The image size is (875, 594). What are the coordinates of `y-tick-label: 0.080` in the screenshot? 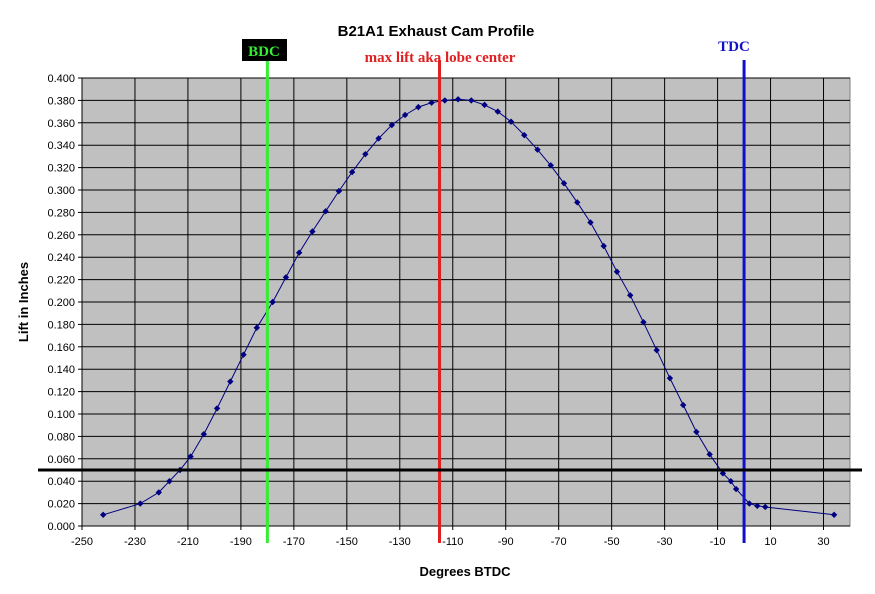 It's located at (61, 437).